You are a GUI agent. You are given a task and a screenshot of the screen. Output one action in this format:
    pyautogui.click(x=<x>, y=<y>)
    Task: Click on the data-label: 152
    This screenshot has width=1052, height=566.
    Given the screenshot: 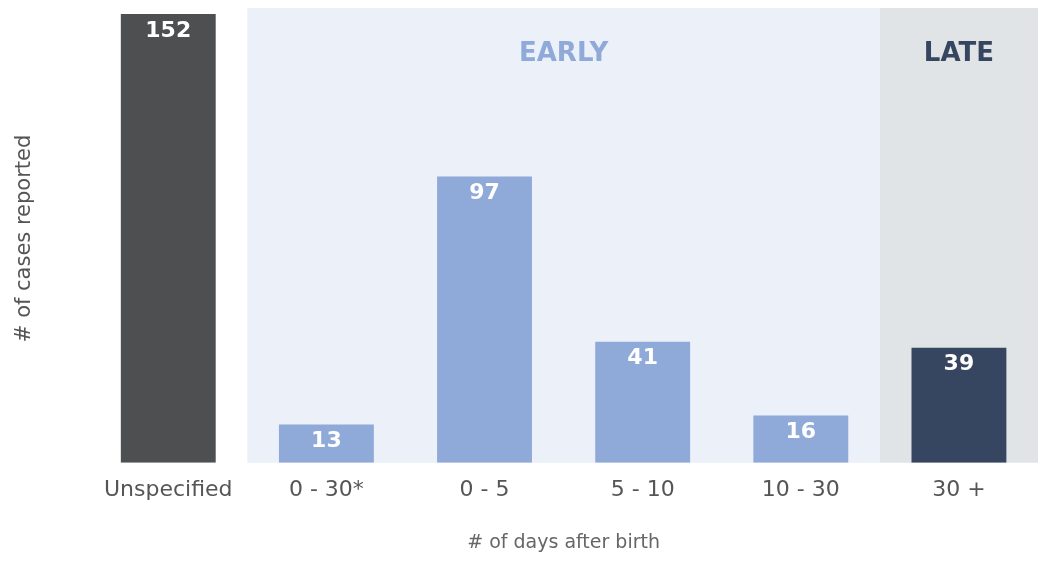 What is the action you would take?
    pyautogui.click(x=168, y=29)
    